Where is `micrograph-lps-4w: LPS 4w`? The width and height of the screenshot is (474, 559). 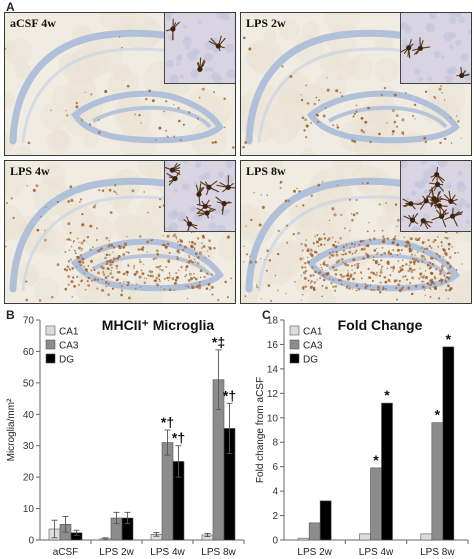 micrograph-lps-4w: LPS 4w is located at coordinates (120, 232).